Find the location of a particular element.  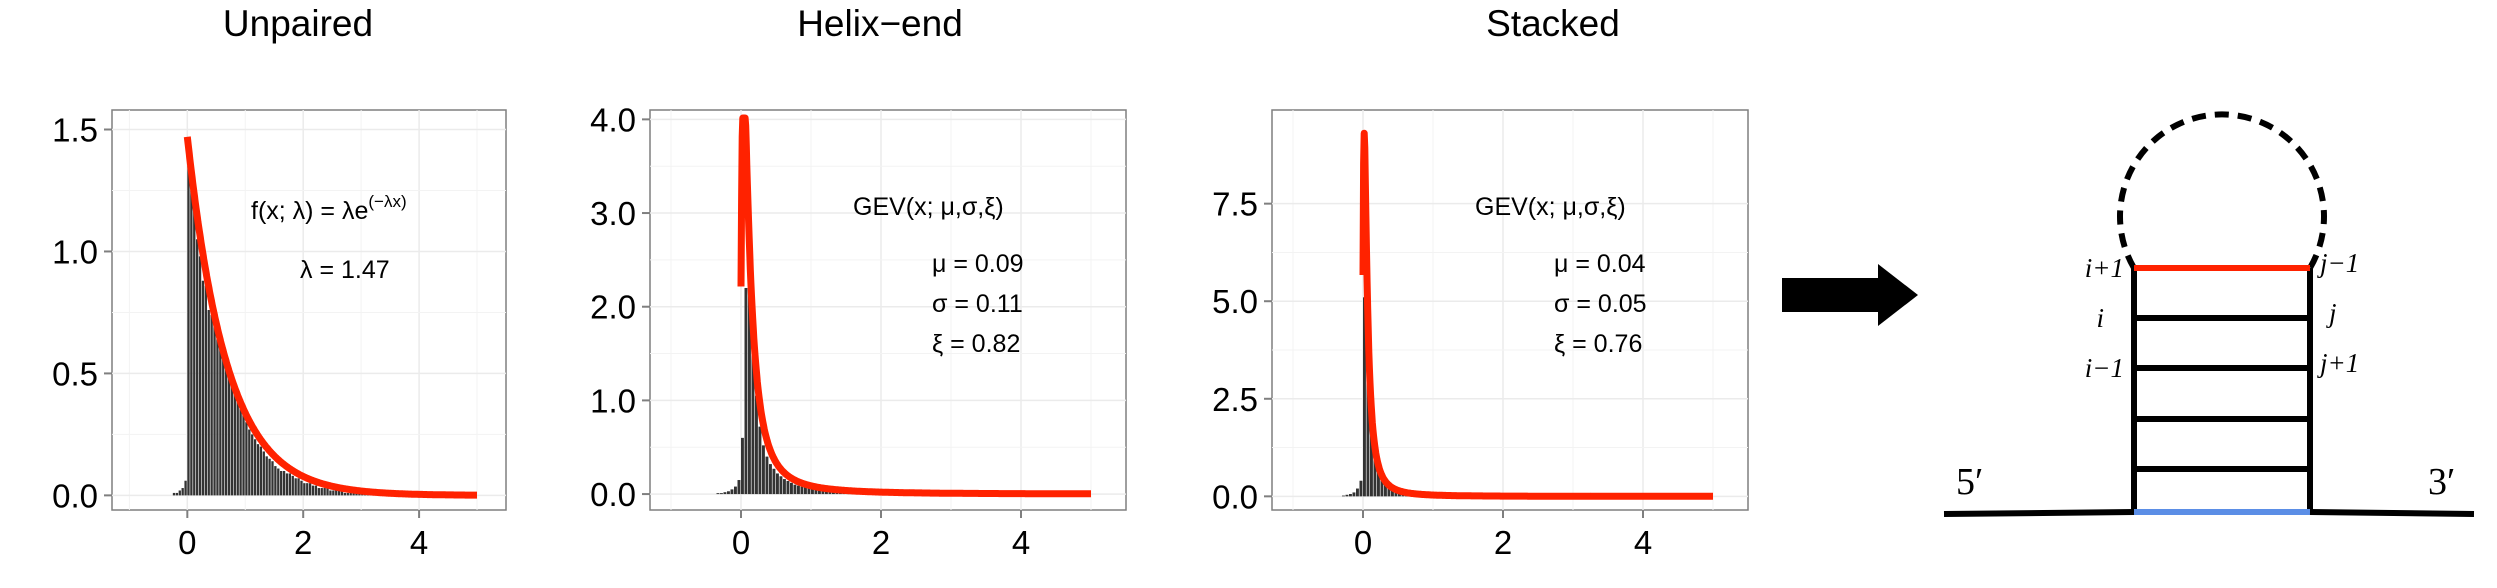

y-tick-label: 2.0 is located at coordinates (613, 307).